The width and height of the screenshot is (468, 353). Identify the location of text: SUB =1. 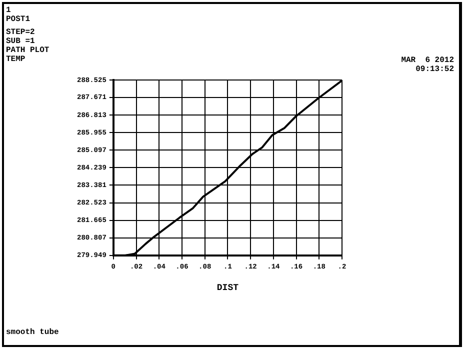
(21, 41).